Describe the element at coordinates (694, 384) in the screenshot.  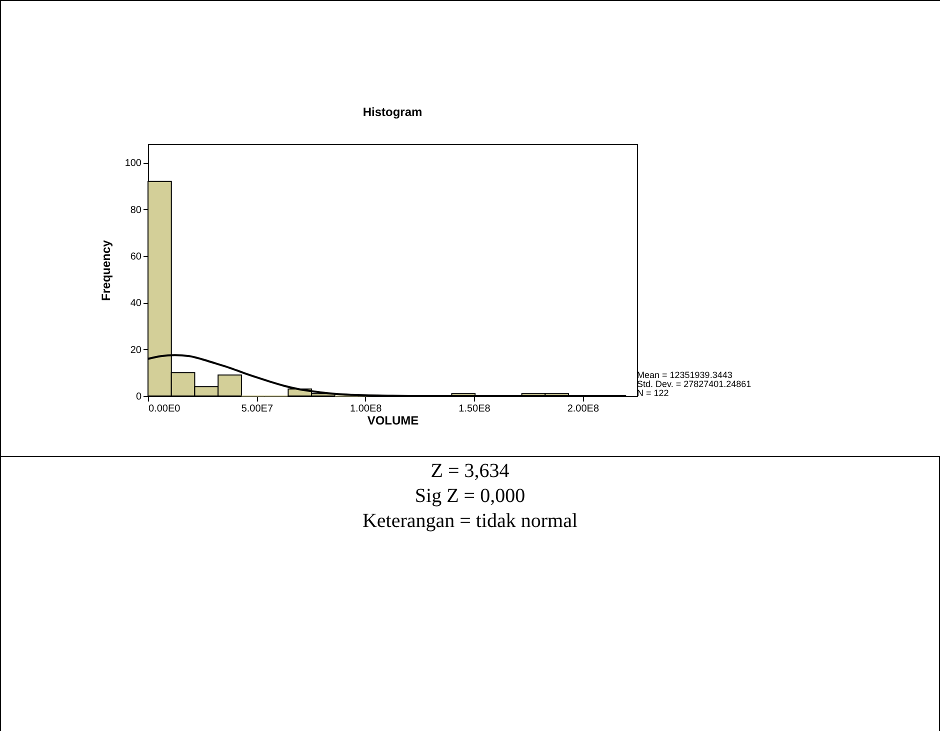
I see `annotation: Std. Dev. = 27827401.24861` at that location.